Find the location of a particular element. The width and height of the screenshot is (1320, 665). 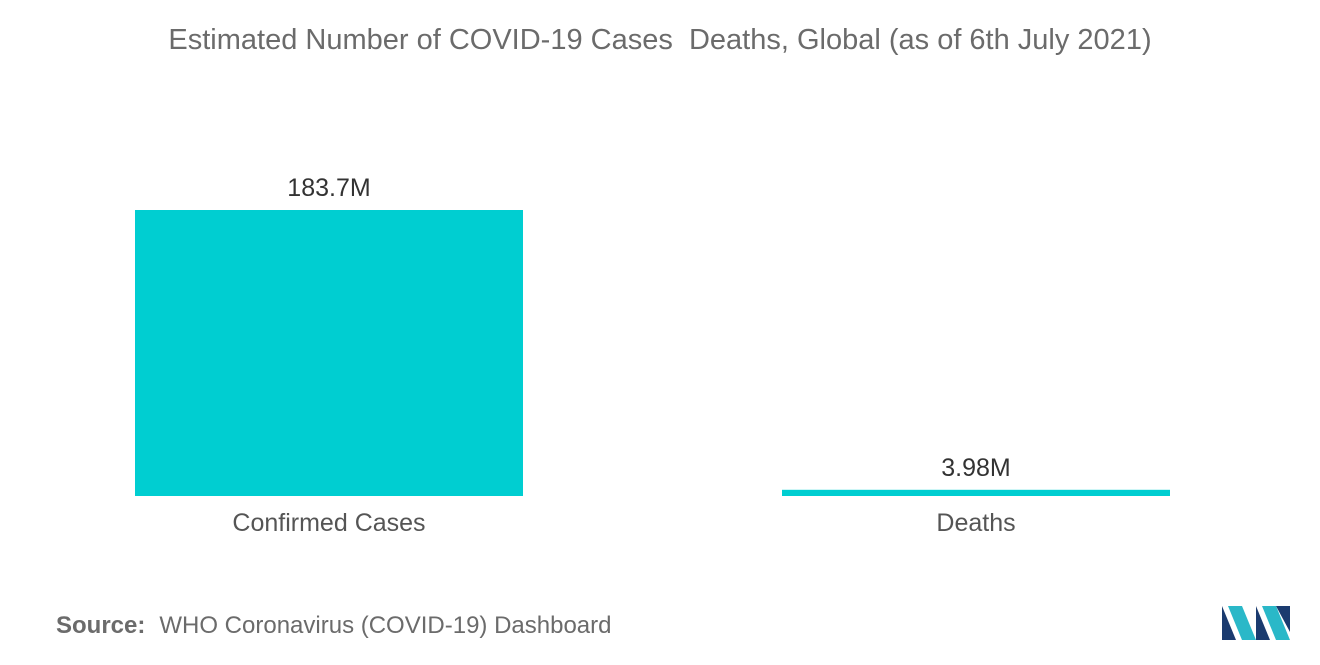

category-label: Confirmed Cases is located at coordinates (328, 523).